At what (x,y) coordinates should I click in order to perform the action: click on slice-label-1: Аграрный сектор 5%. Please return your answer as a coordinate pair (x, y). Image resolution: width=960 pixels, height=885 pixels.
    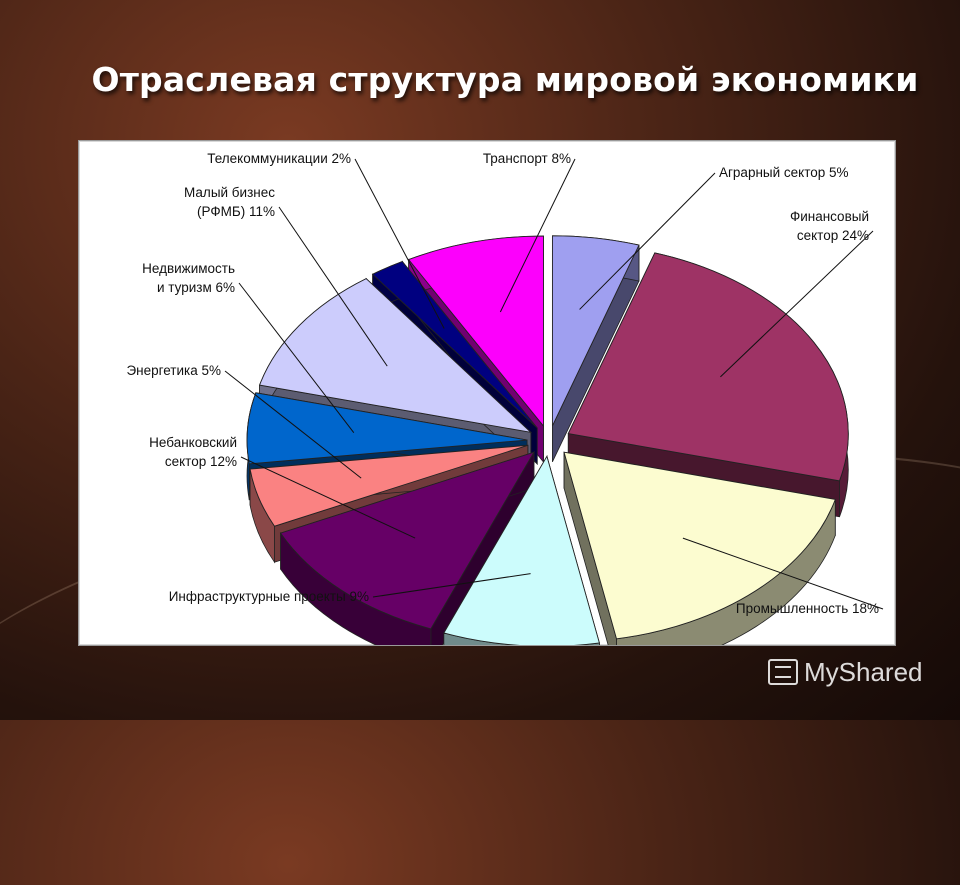
    Looking at the image, I should click on (784, 172).